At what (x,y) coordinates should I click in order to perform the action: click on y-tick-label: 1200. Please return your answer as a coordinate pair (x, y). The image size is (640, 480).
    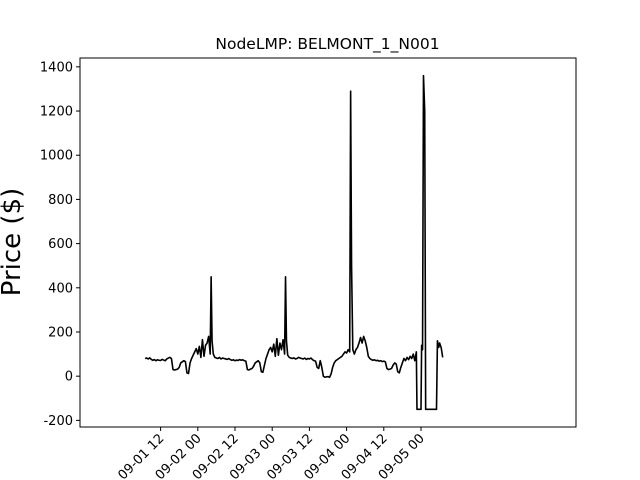
    Looking at the image, I should click on (56, 112).